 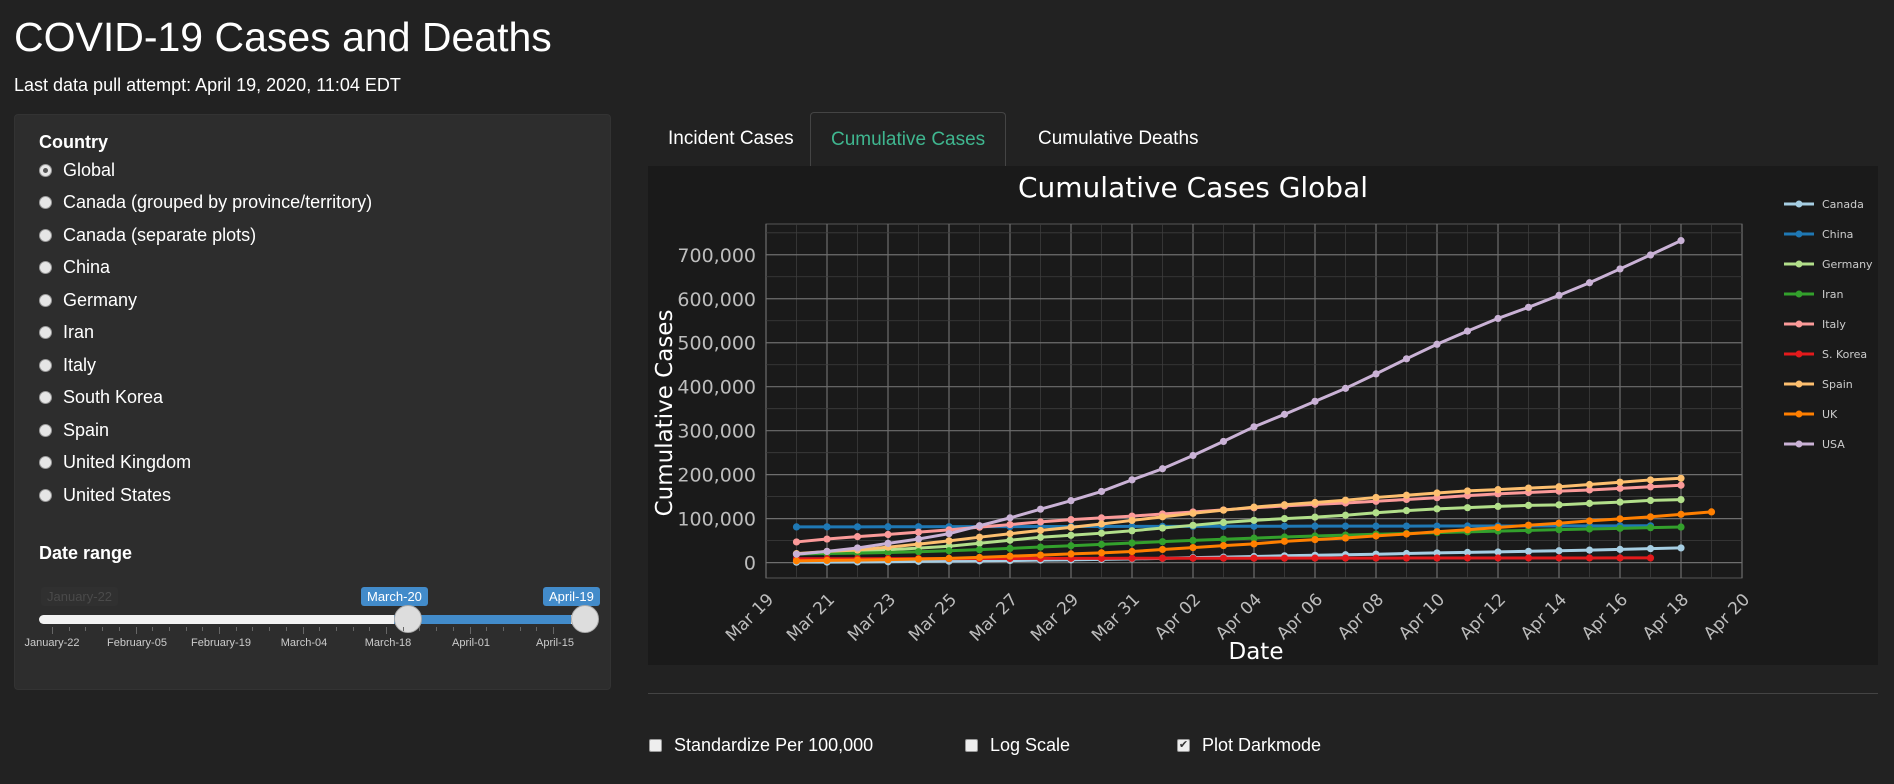 What do you see at coordinates (67, 365) in the screenshot?
I see `radio-italy: Italy` at bounding box center [67, 365].